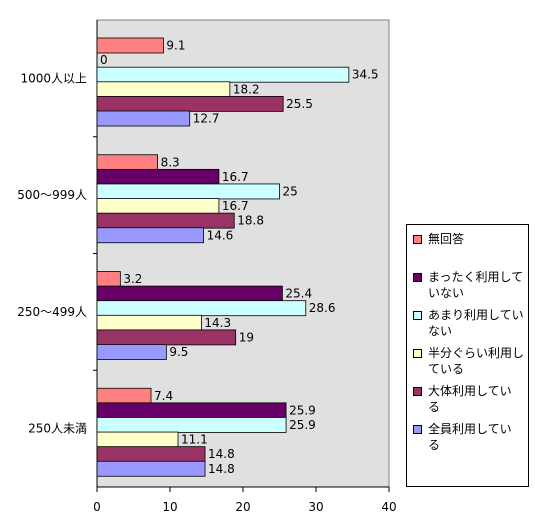 The image size is (535, 514). What do you see at coordinates (246, 337) in the screenshot?
I see `data-label: 19` at bounding box center [246, 337].